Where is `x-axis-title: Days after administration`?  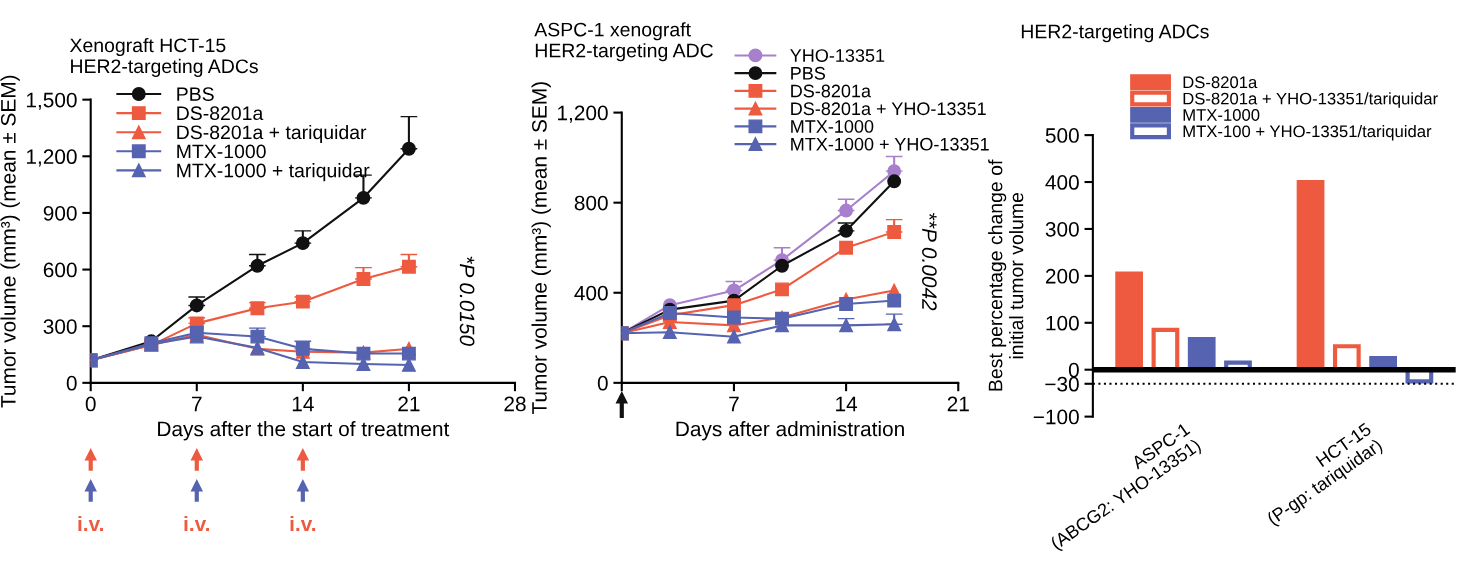
x-axis-title: Days after administration is located at coordinates (790, 431).